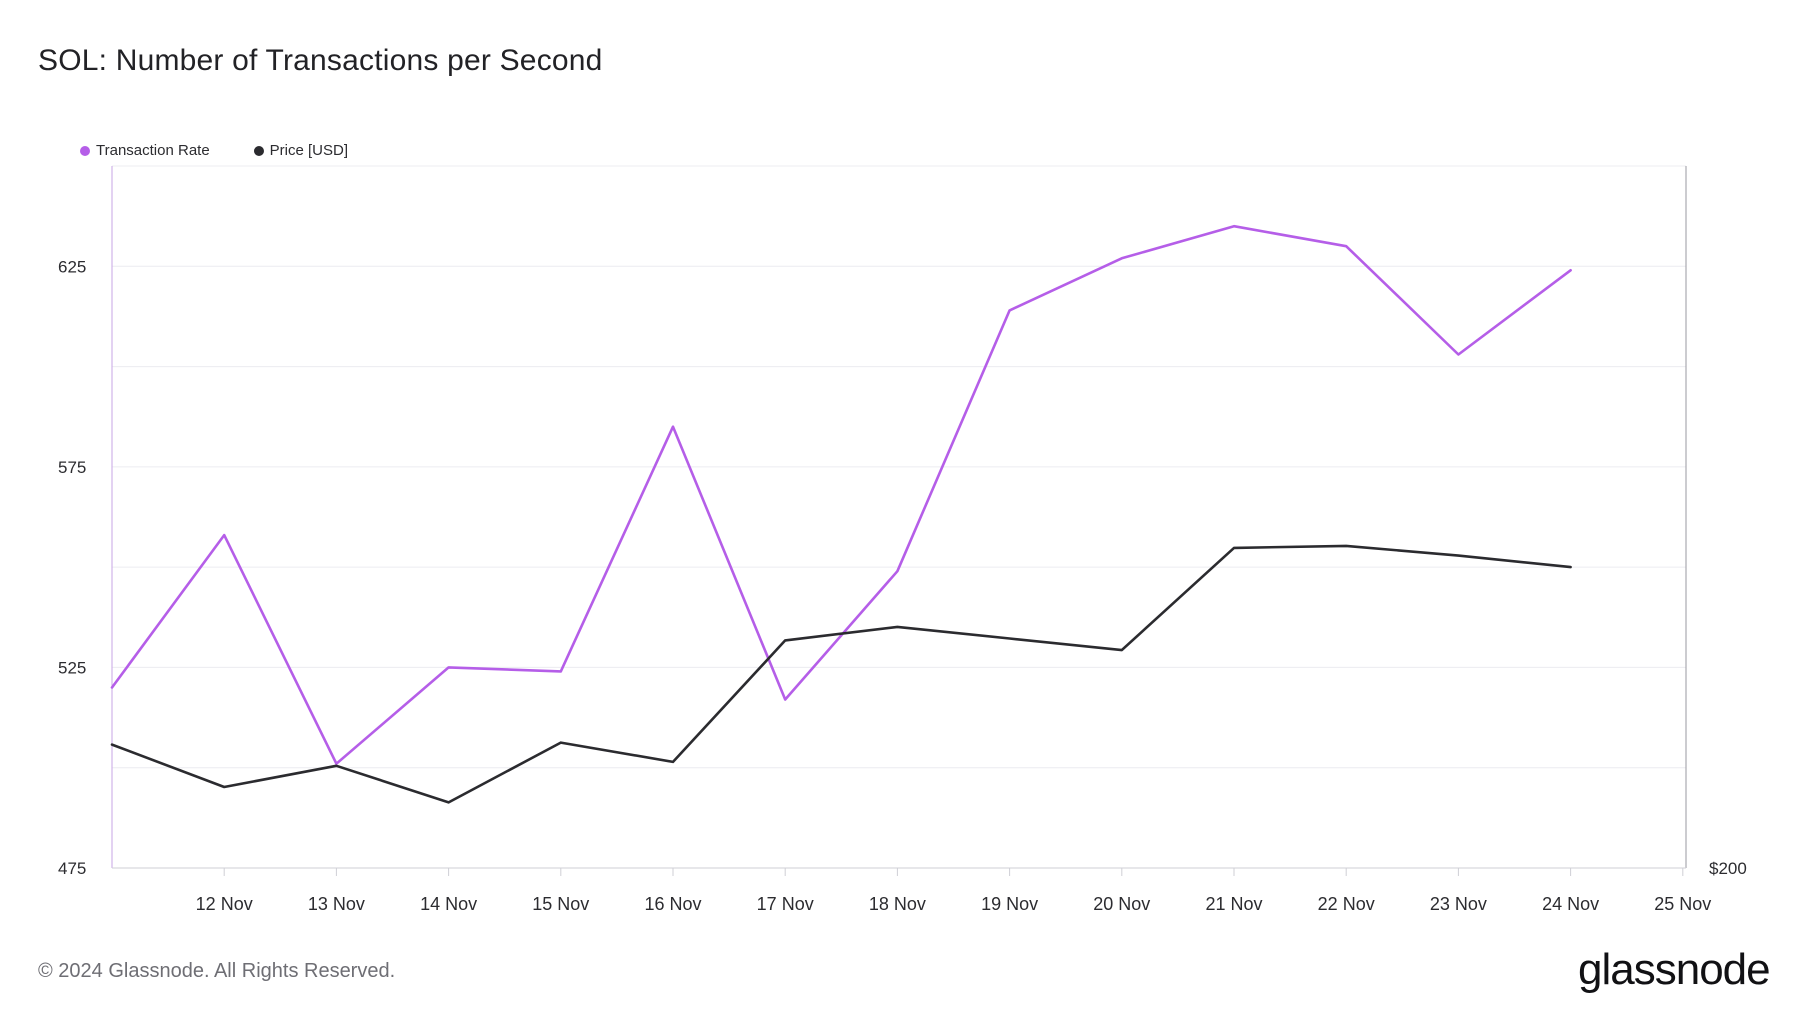 This screenshot has width=1800, height=1013. What do you see at coordinates (1346, 904) in the screenshot?
I see `x-tick-label: 22 Nov` at bounding box center [1346, 904].